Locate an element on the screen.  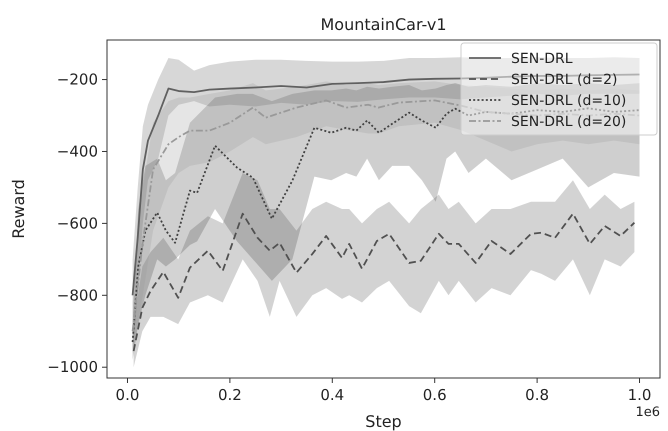
legend-label: SEN-DRL is located at coordinates (542, 59).